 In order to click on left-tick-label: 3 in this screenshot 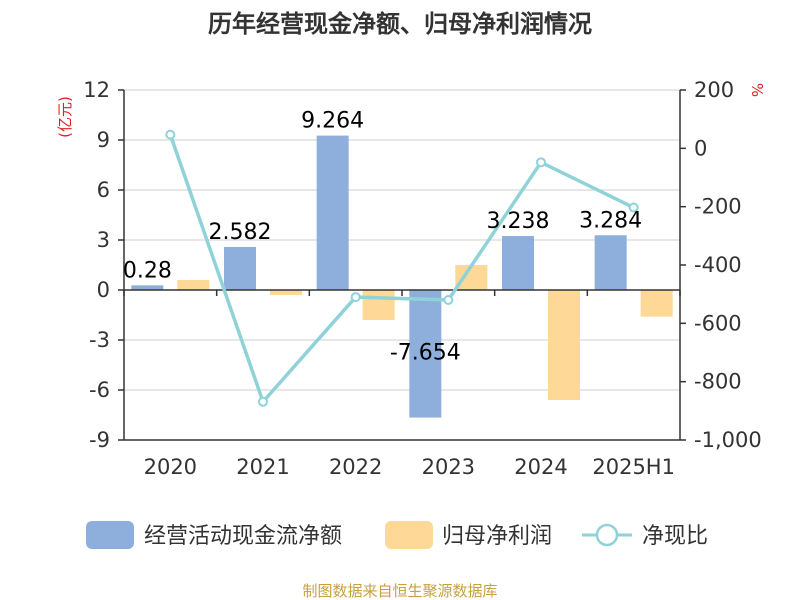, I will do `click(103, 240)`.